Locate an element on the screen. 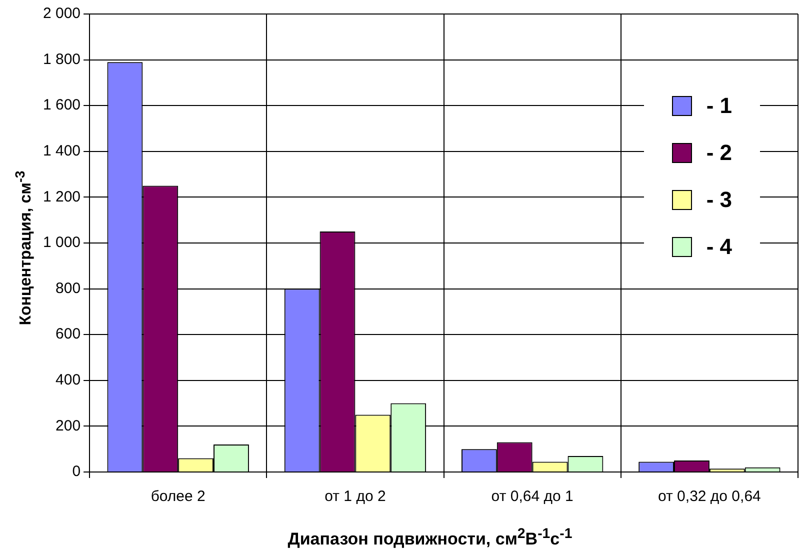  x-axis-title: Диапазон подвижности, см$^{2}$В$^{-1}$с$^{-1}$ is located at coordinates (430, 538).